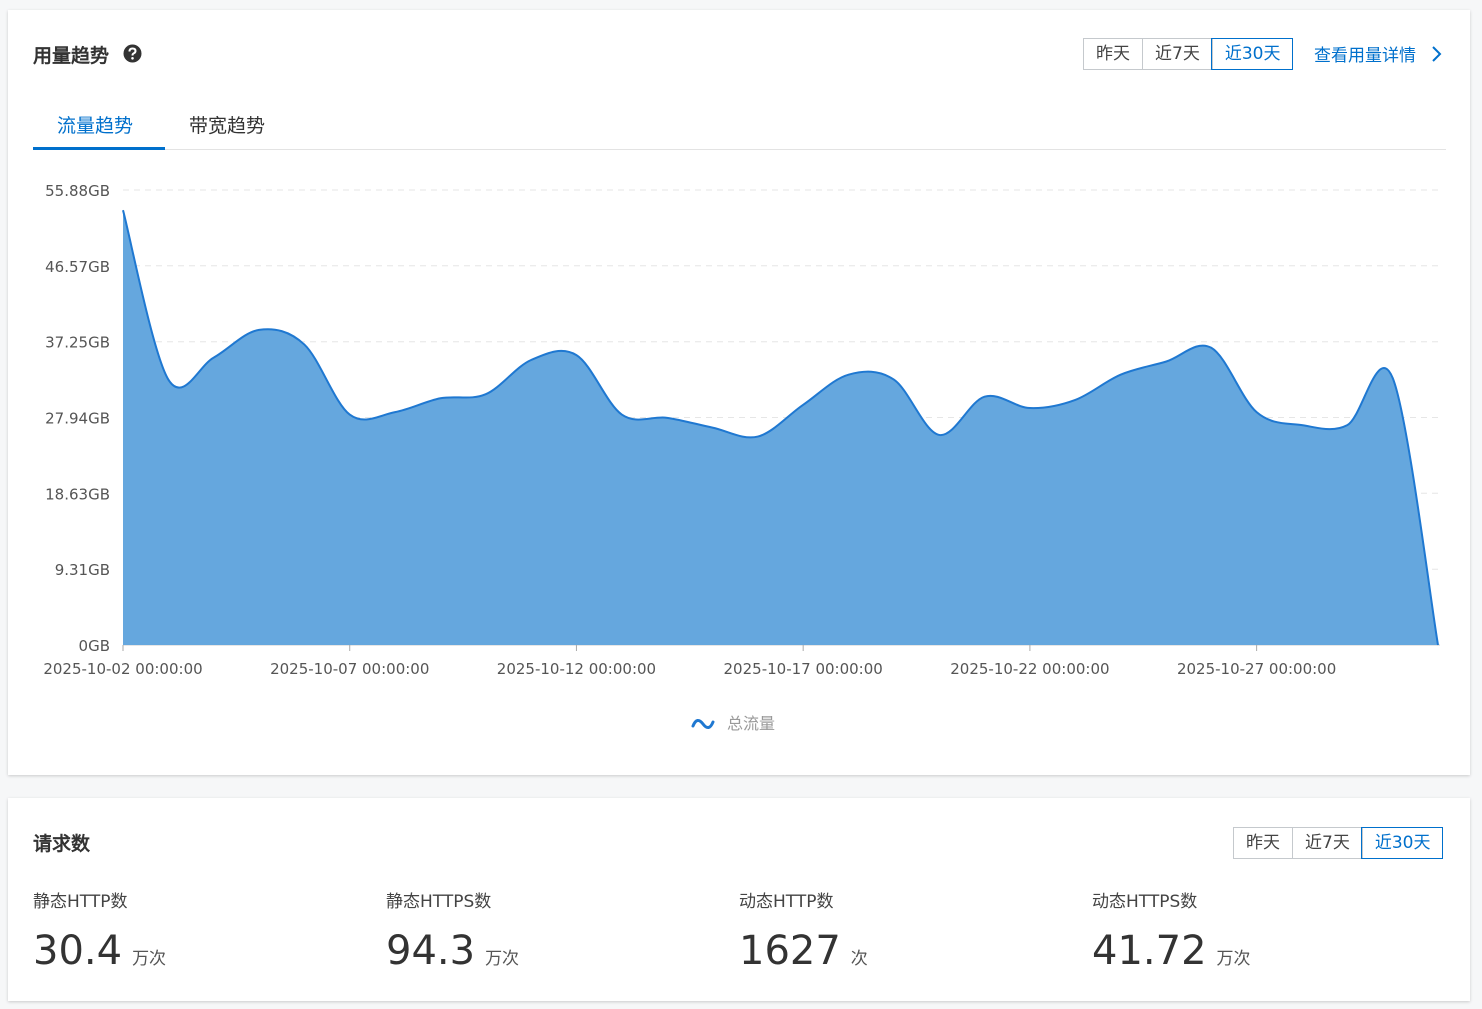 Image resolution: width=1482 pixels, height=1009 pixels. Describe the element at coordinates (99, 148) in the screenshot. I see `tab-indicator` at that location.